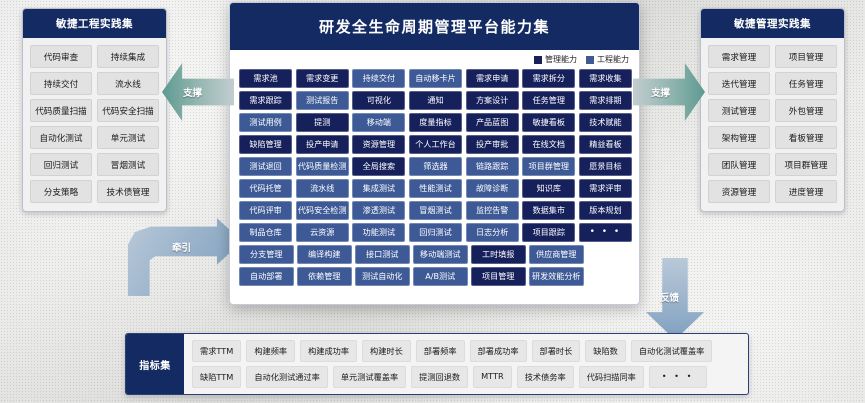 This screenshot has width=865, height=403. Describe the element at coordinates (61, 83) in the screenshot. I see `practice-chip: 持续交付` at that location.